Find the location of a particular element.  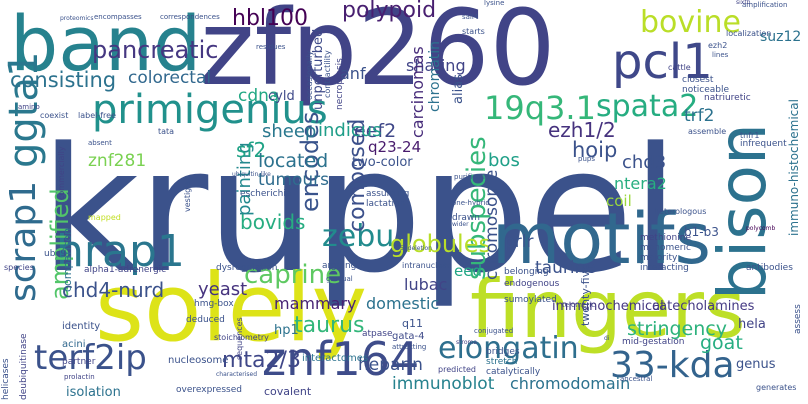

word-polycomb: polycomb is located at coordinates (761, 228).